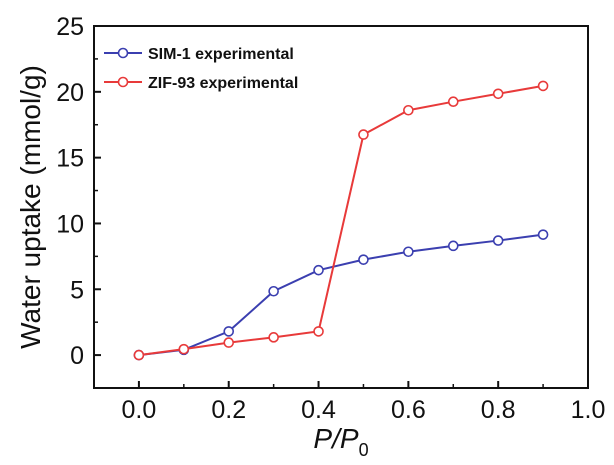  I want to click on legend-label-zif93: ZIF-93 experimental, so click(223, 83).